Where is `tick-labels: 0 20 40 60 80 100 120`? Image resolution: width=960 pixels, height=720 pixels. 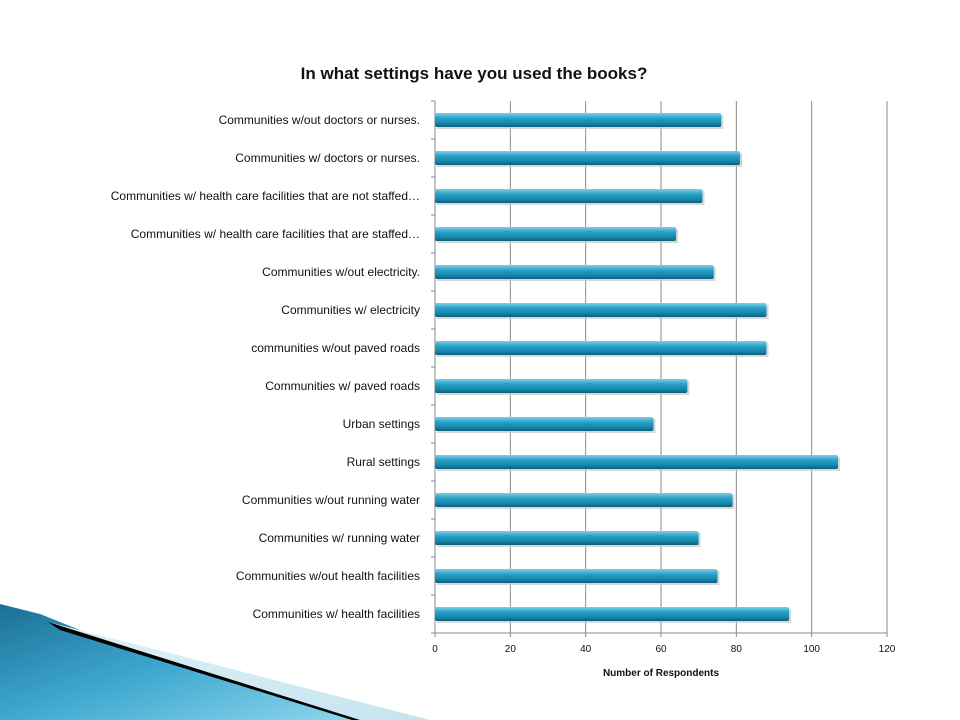
tick-labels: 0 20 40 60 80 100 120 is located at coordinates (664, 649).